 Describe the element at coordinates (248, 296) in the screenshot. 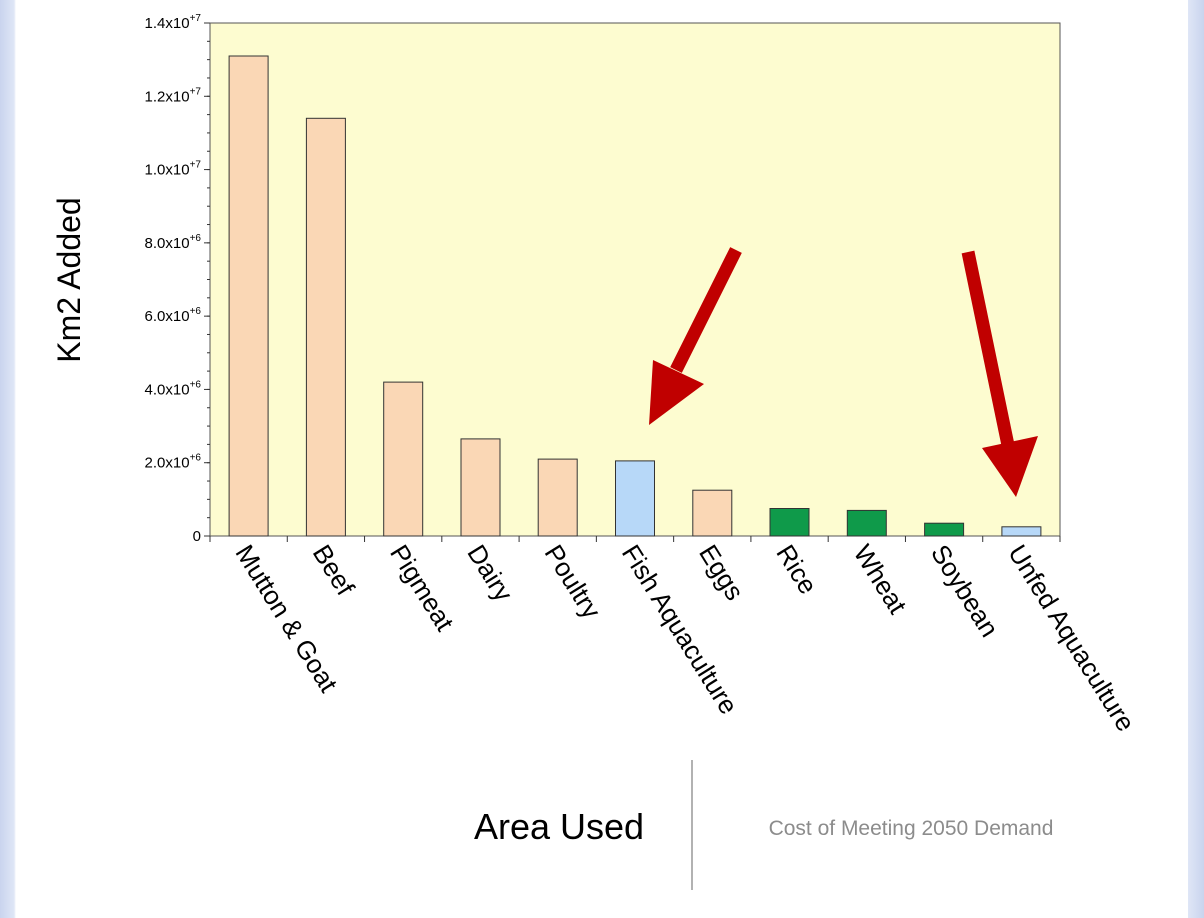

I see `bar-mutton-goat` at that location.